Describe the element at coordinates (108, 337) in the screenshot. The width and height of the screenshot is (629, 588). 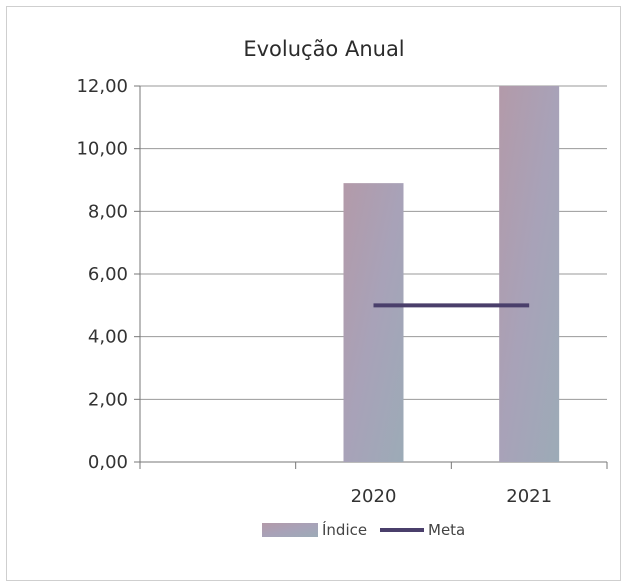
I see `y-tick-label: 4,00` at that location.